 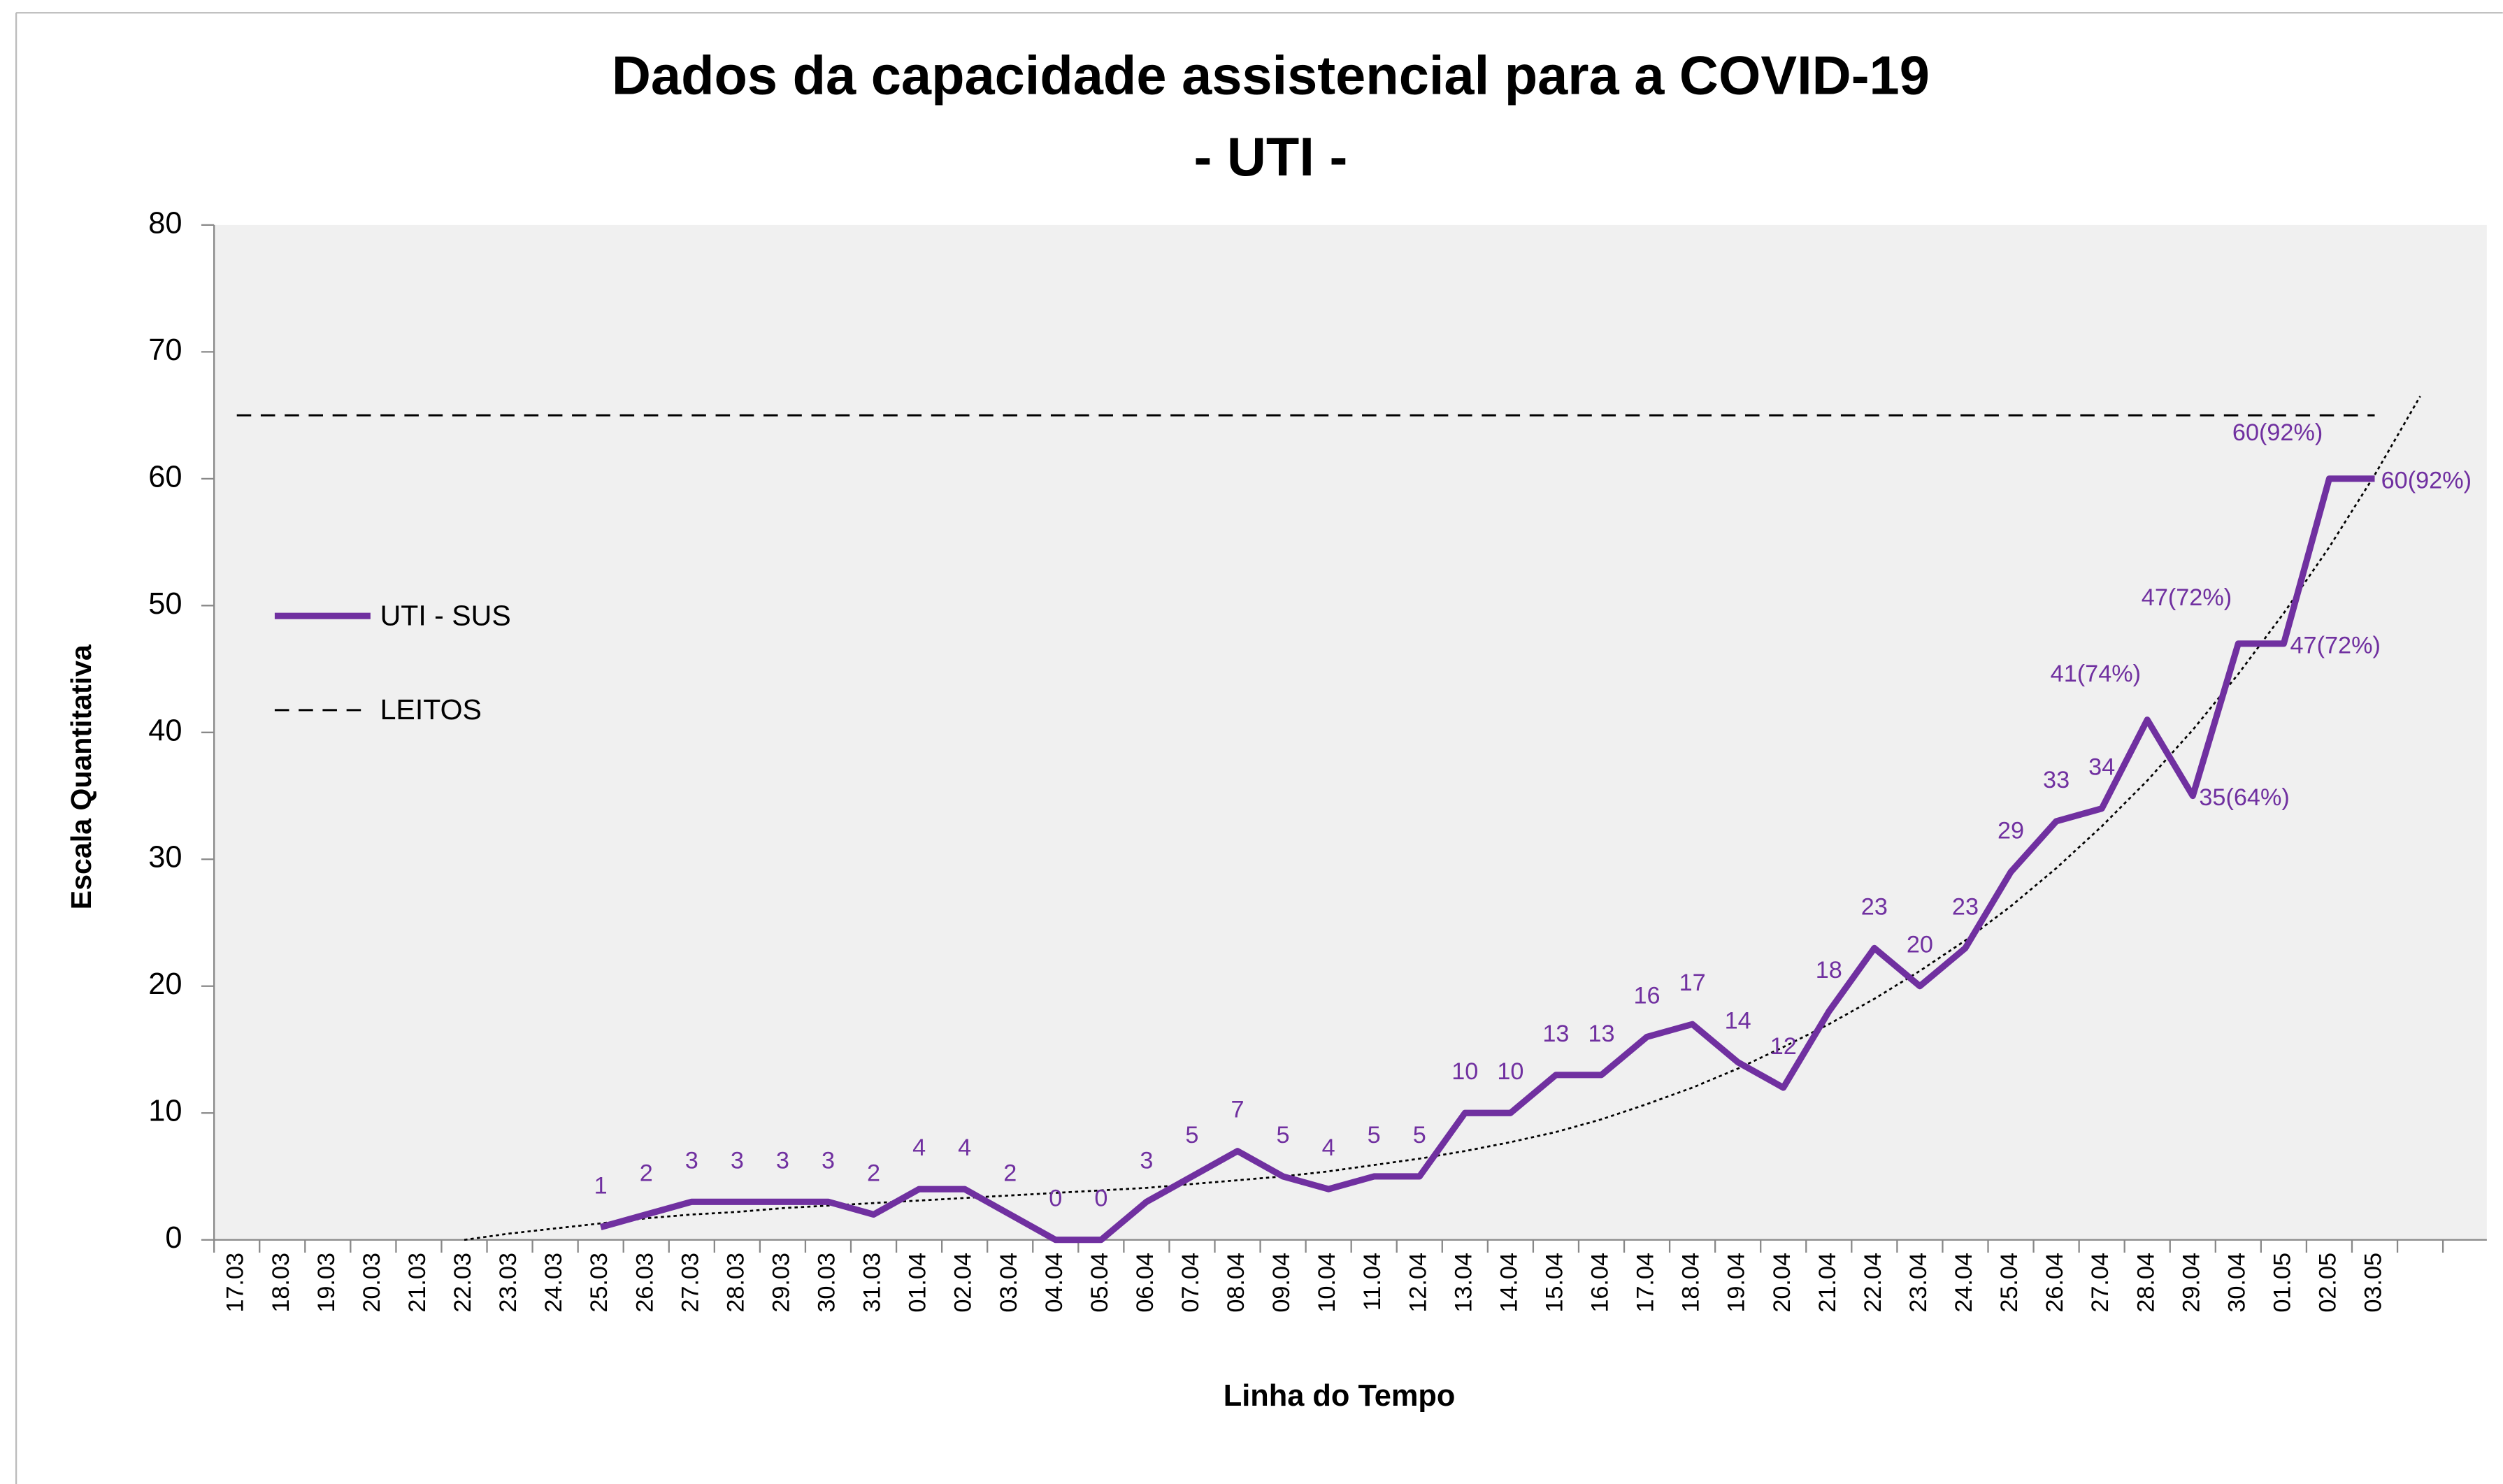 I want to click on data-label: 14, so click(x=1738, y=1021).